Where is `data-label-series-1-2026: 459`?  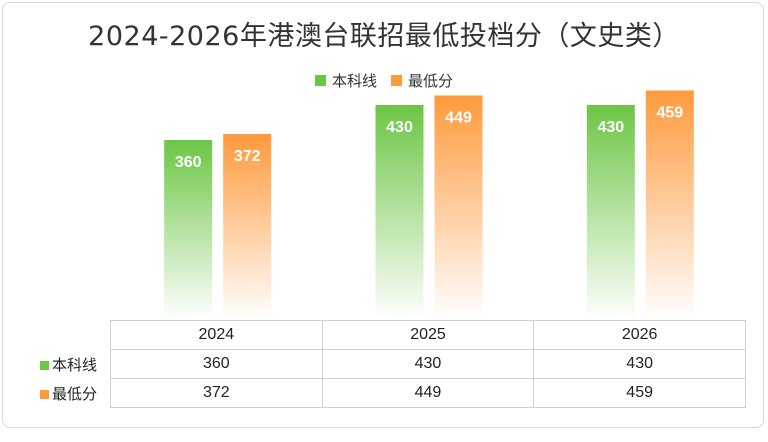 data-label-series-1-2026: 459 is located at coordinates (669, 113).